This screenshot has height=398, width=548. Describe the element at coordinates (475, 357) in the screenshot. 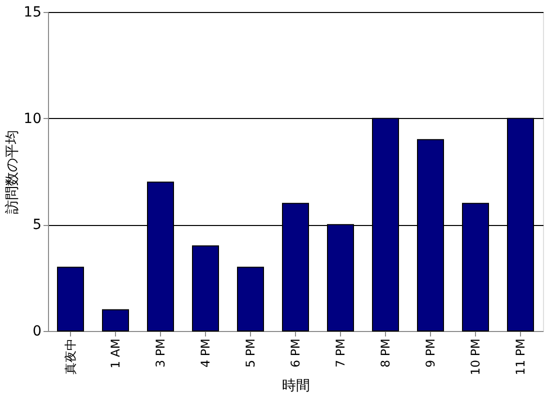

I see `x-tick-label: 10 PM` at that location.